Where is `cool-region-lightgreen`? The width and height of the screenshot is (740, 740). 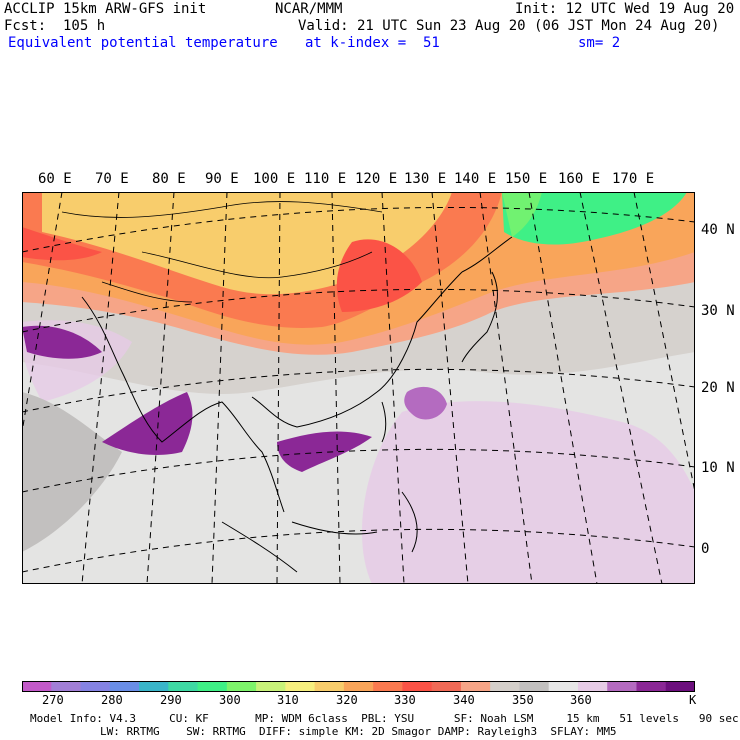
cool-region-lightgreen is located at coordinates (522, 214).